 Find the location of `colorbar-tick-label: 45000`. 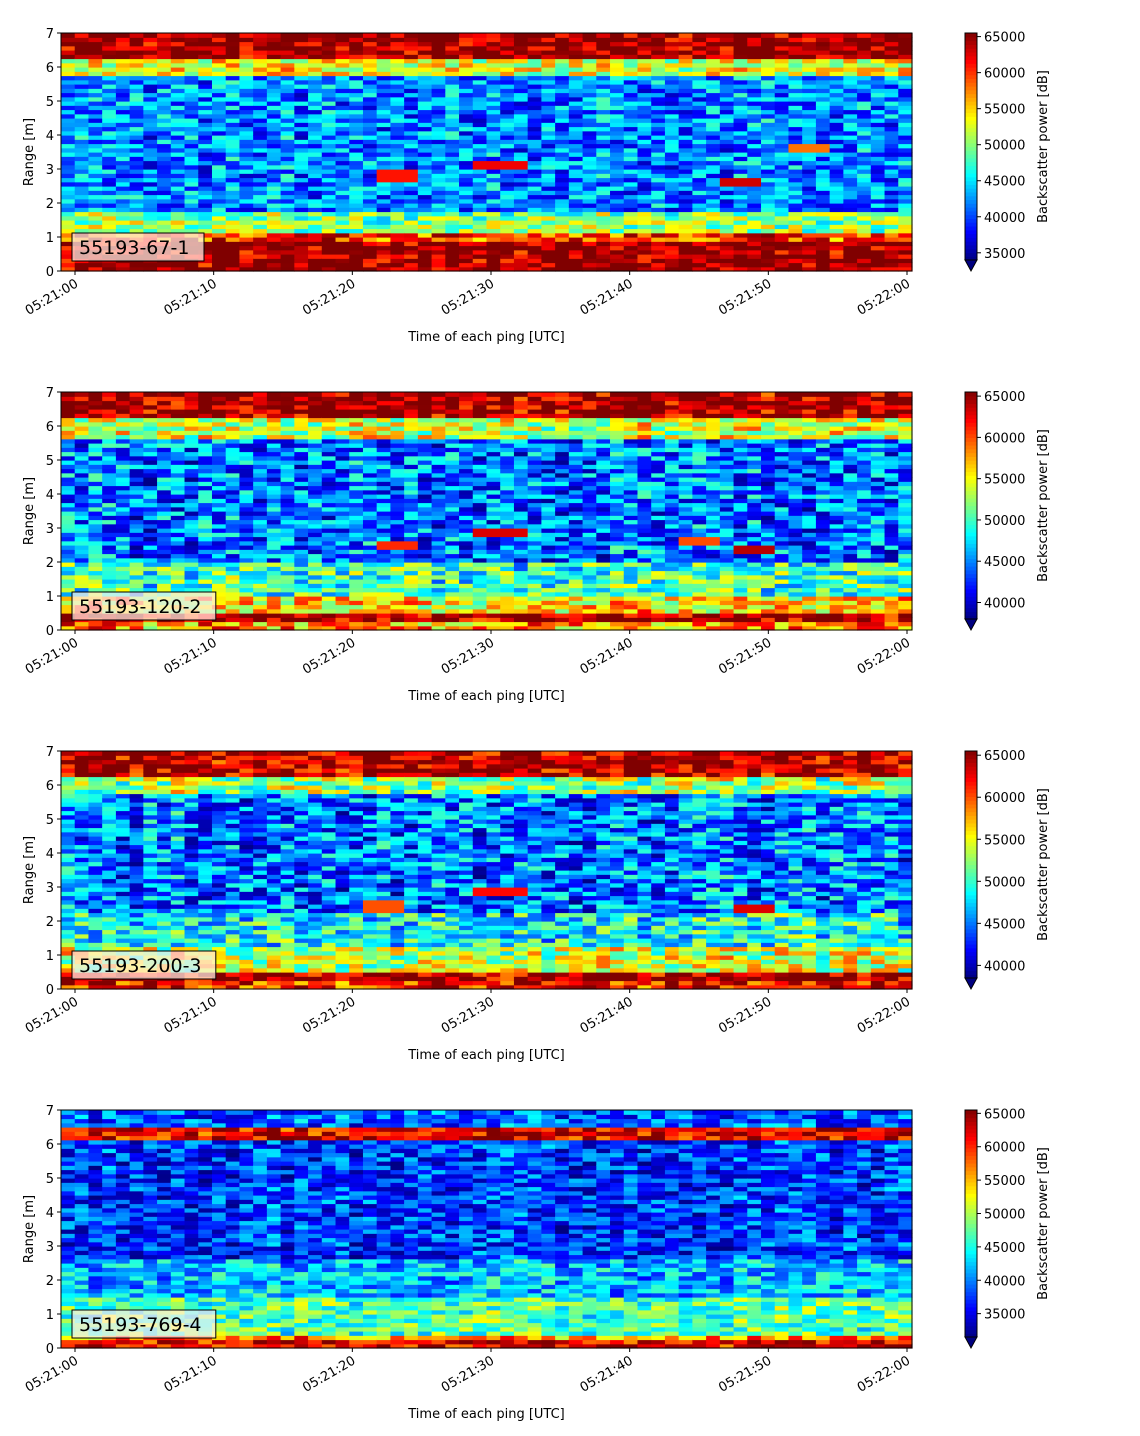

colorbar-tick-label: 45000 is located at coordinates (1004, 182).